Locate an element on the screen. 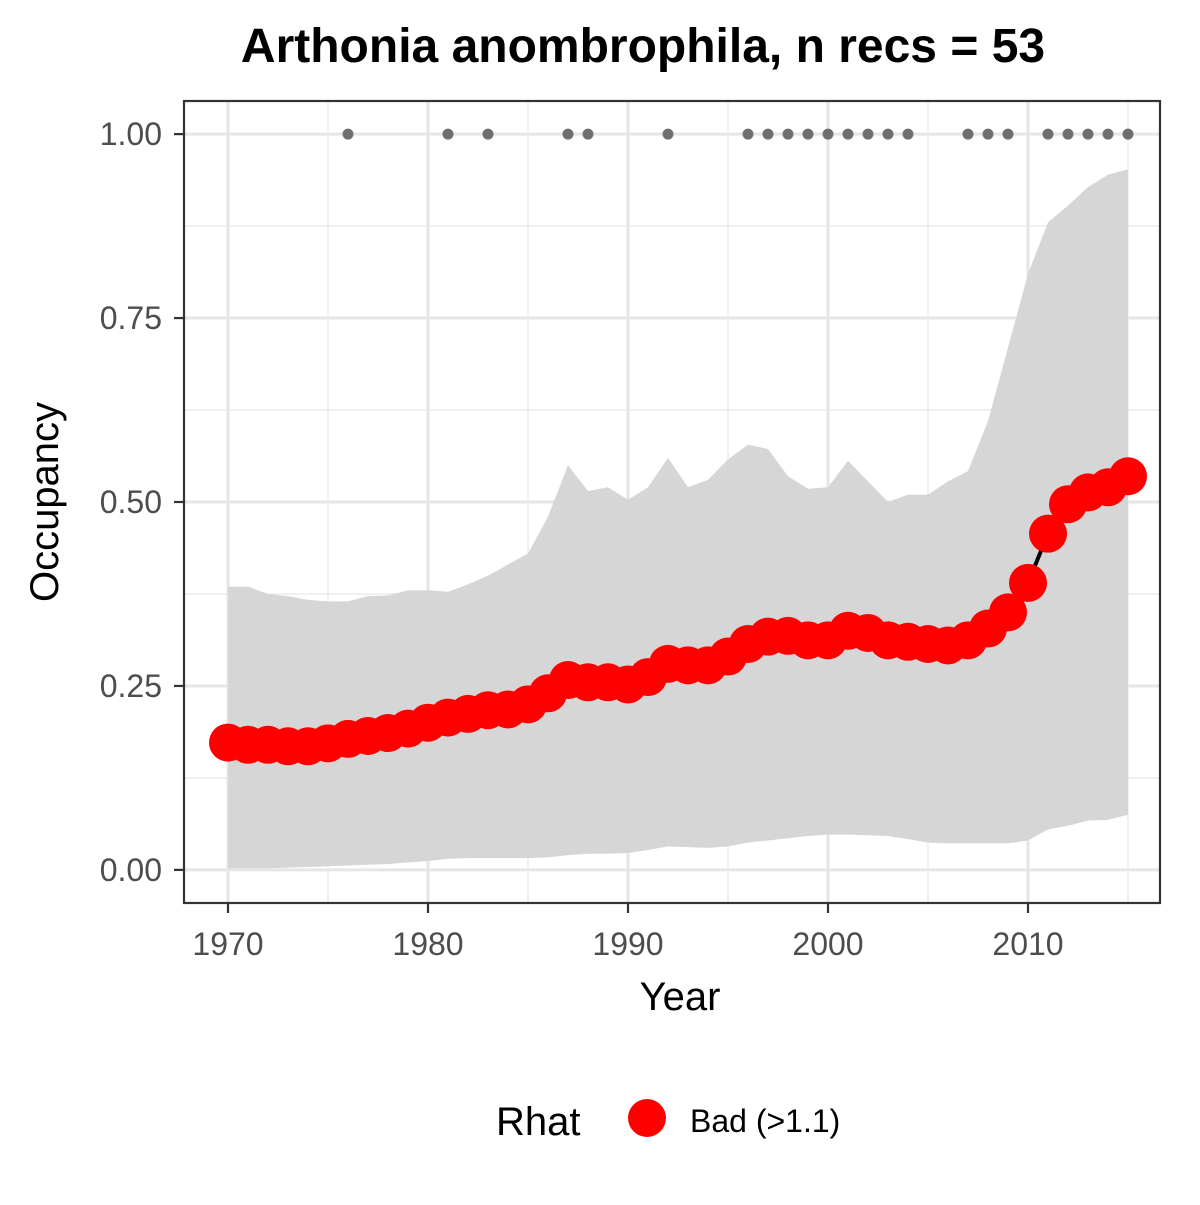 The height and width of the screenshot is (1205, 1200). x-axis-title: Year is located at coordinates (680, 997).